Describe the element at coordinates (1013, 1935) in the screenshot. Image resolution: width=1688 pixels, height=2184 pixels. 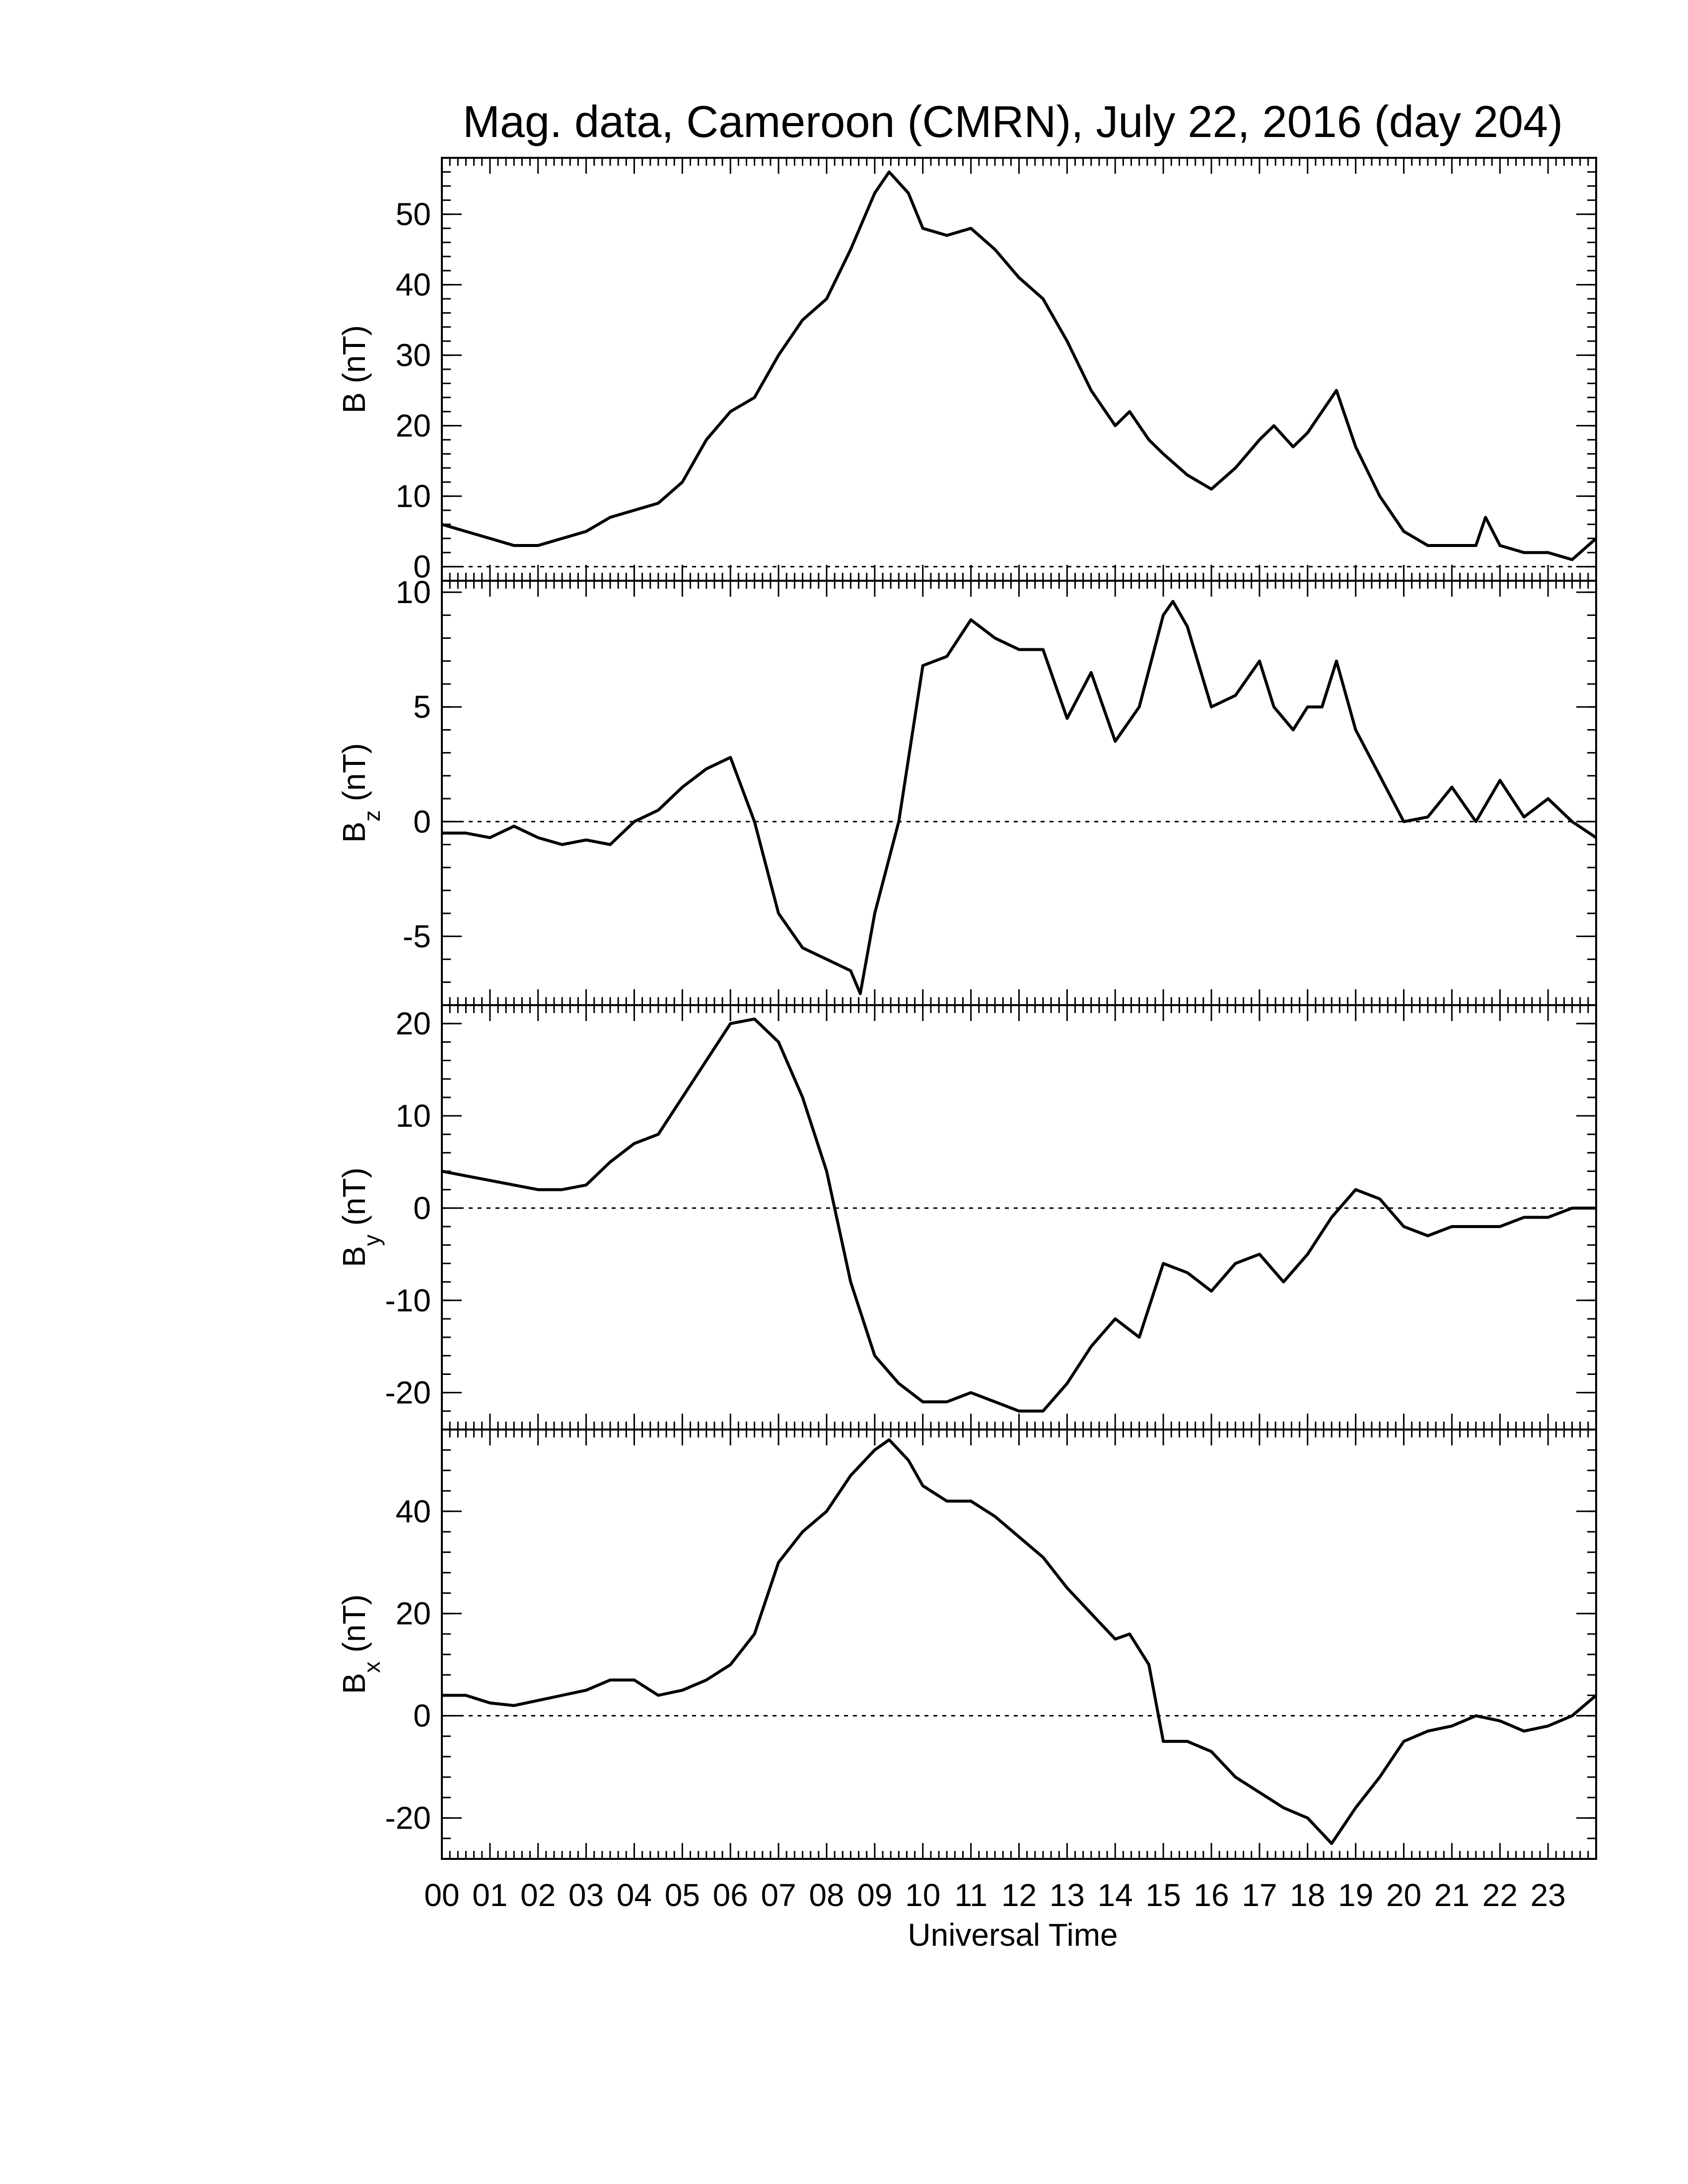
I see `x-axis-label: Universal Time` at that location.